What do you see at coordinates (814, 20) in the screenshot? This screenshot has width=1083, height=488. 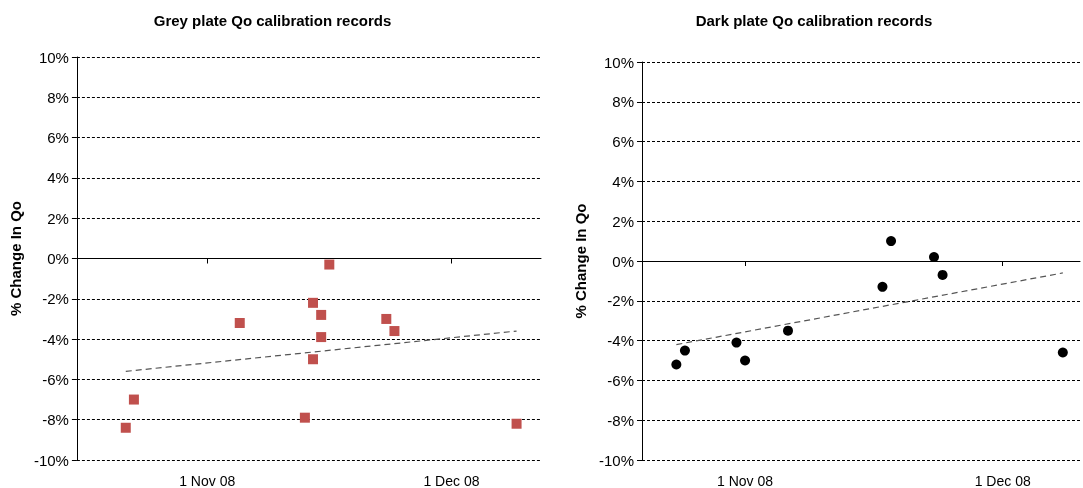 I see `chart-title: Dark plate Qo calibration records` at bounding box center [814, 20].